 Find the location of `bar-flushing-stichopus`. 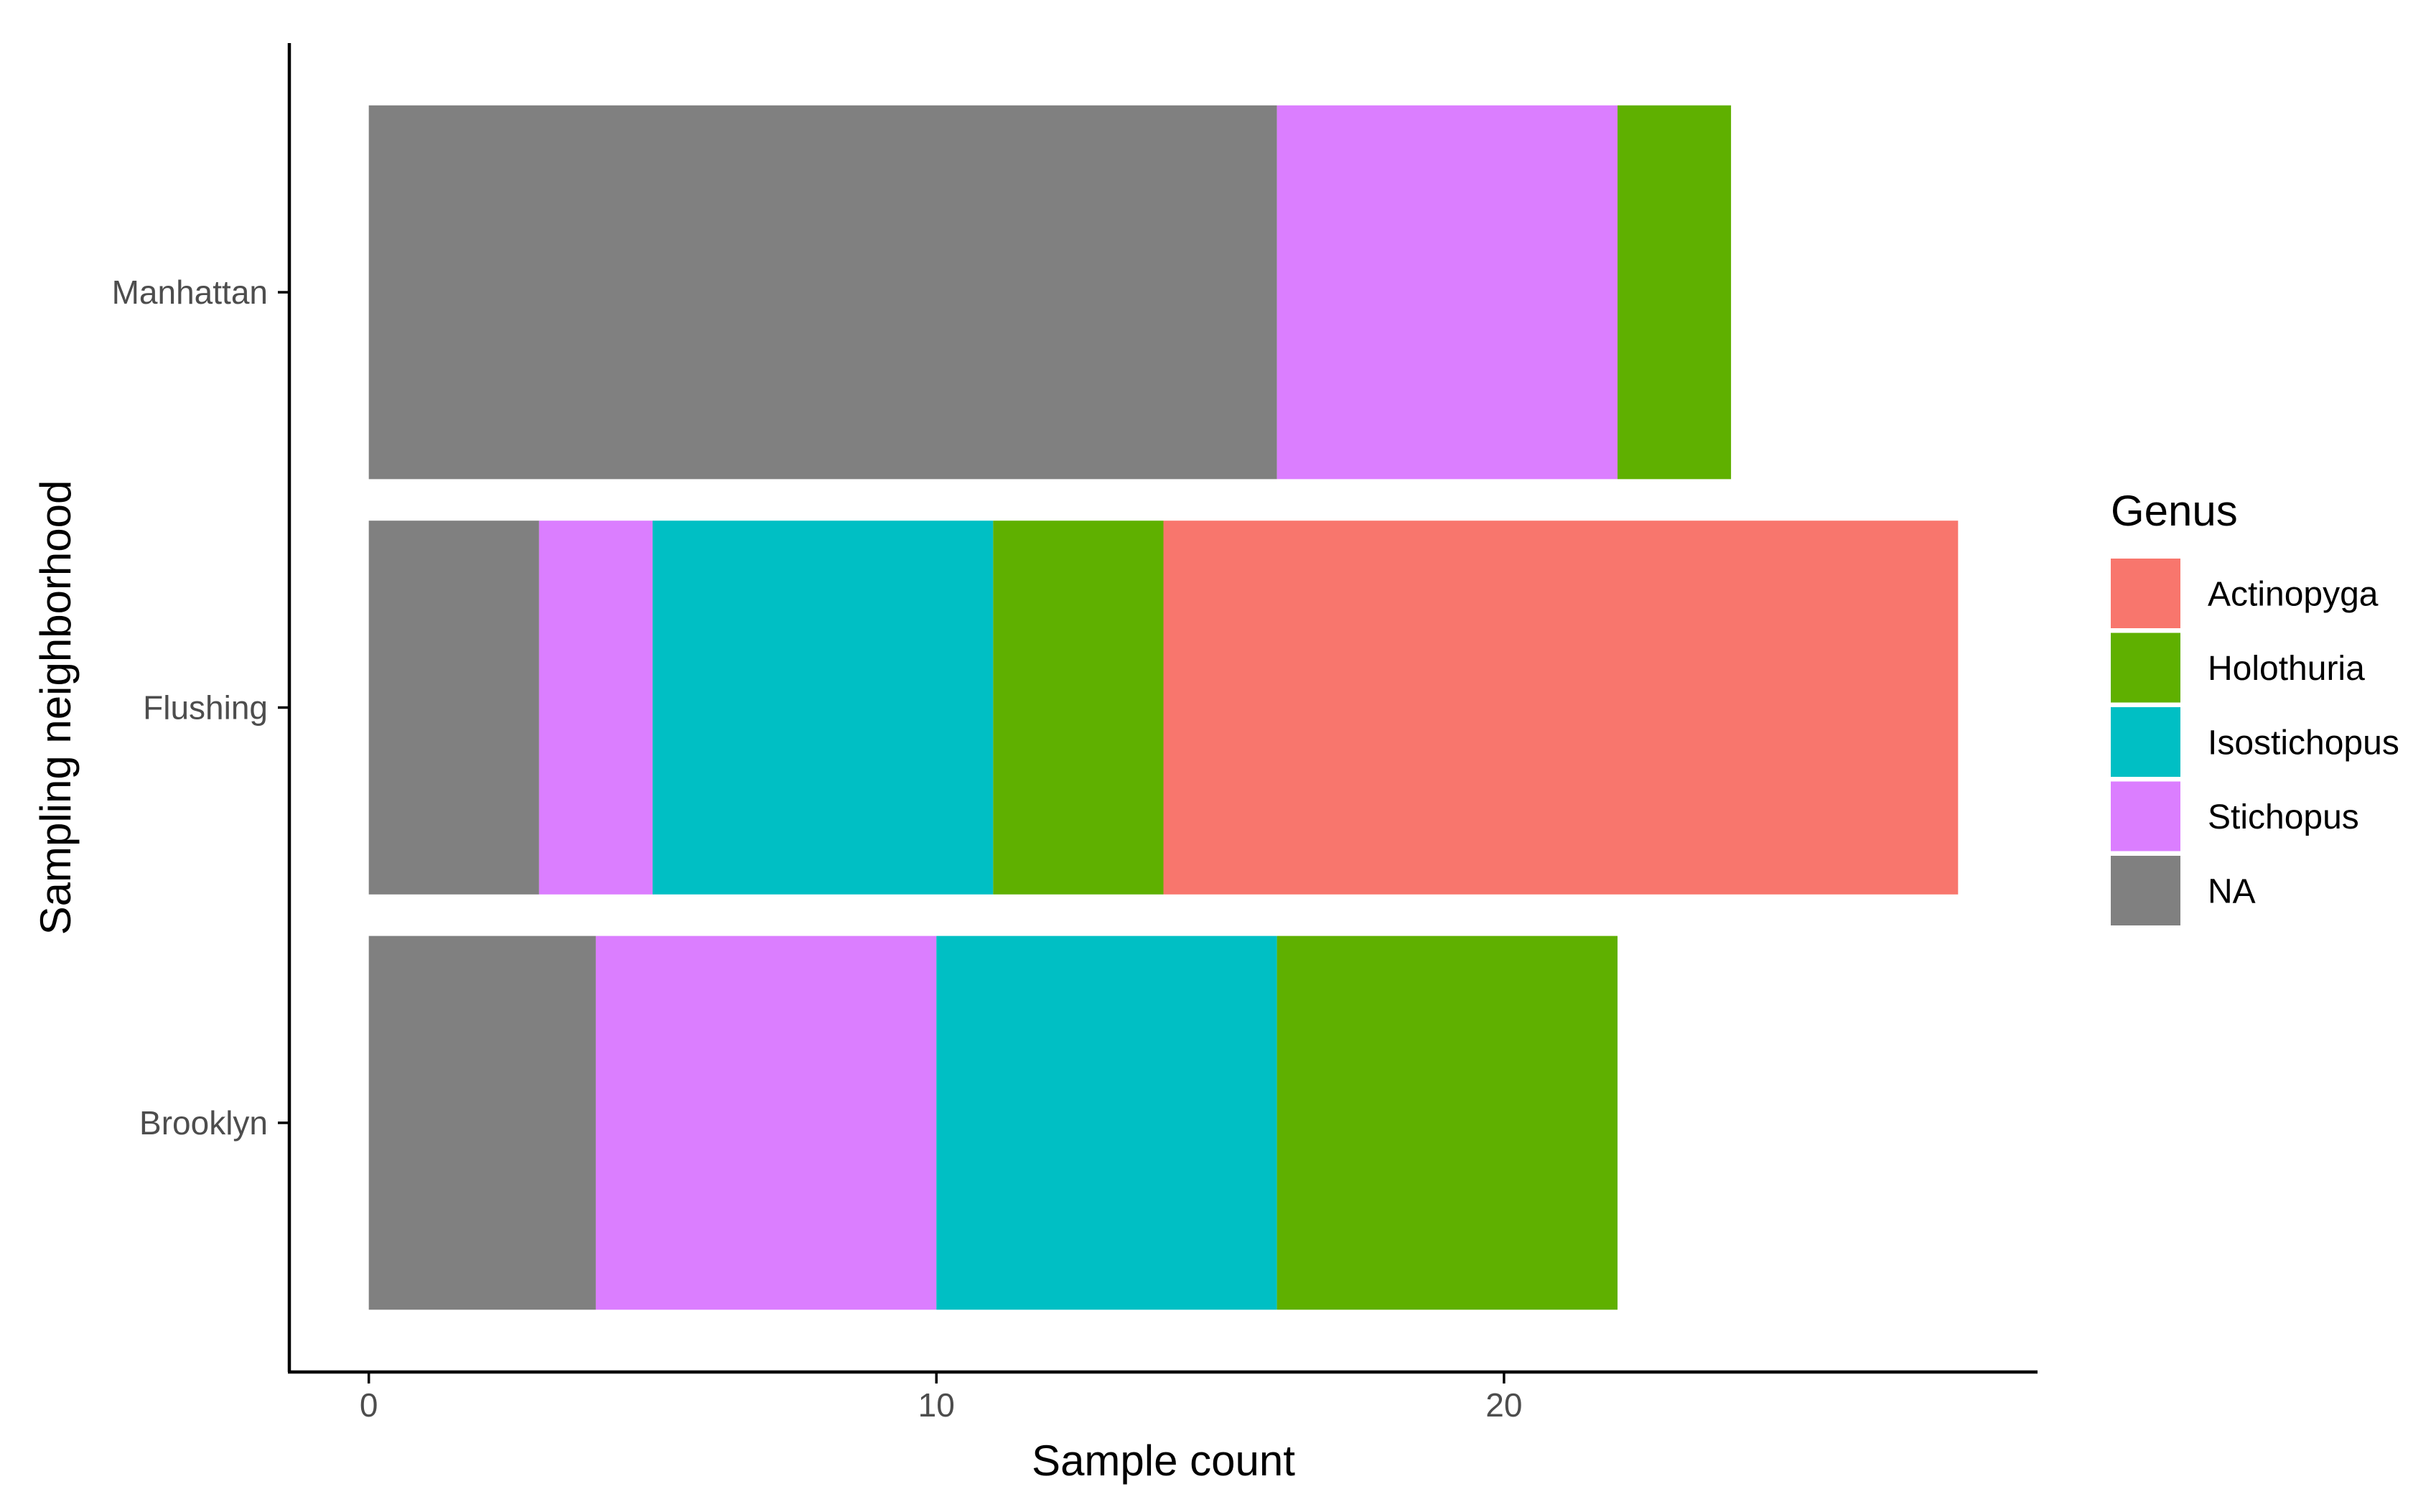

bar-flushing-stichopus is located at coordinates (595, 708).